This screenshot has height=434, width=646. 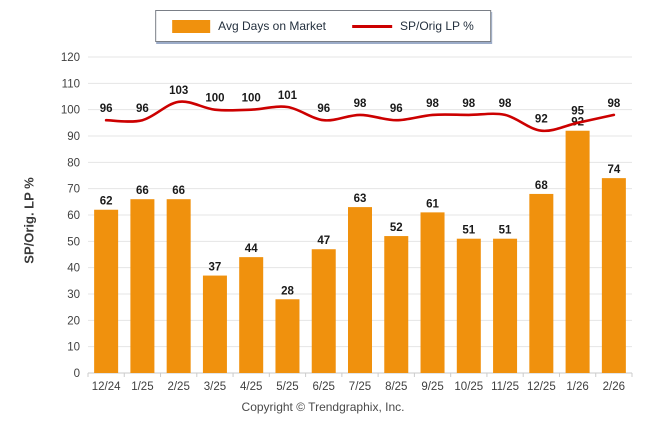 What do you see at coordinates (287, 387) in the screenshot?
I see `x-tick-label: 5/25` at bounding box center [287, 387].